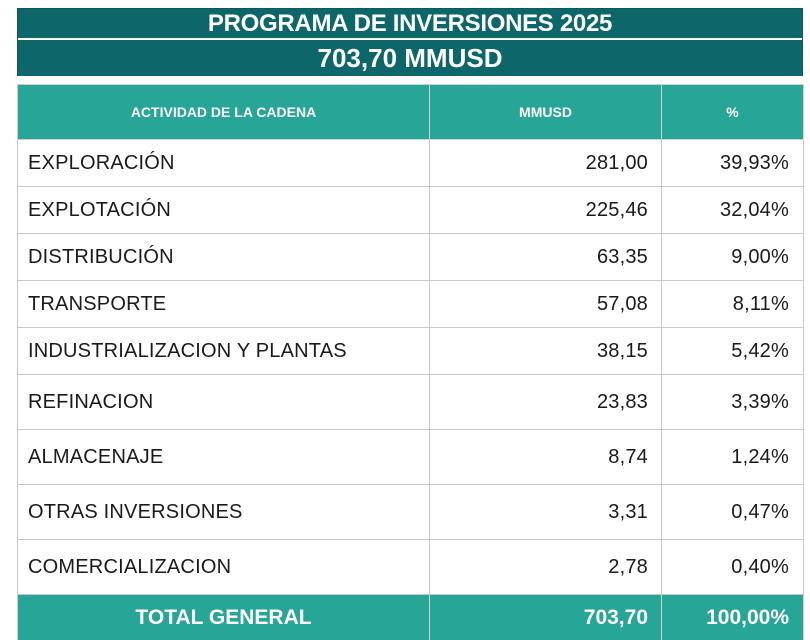 This screenshot has height=640, width=810. I want to click on activity-cell: TRANSPORTE, so click(223, 304).